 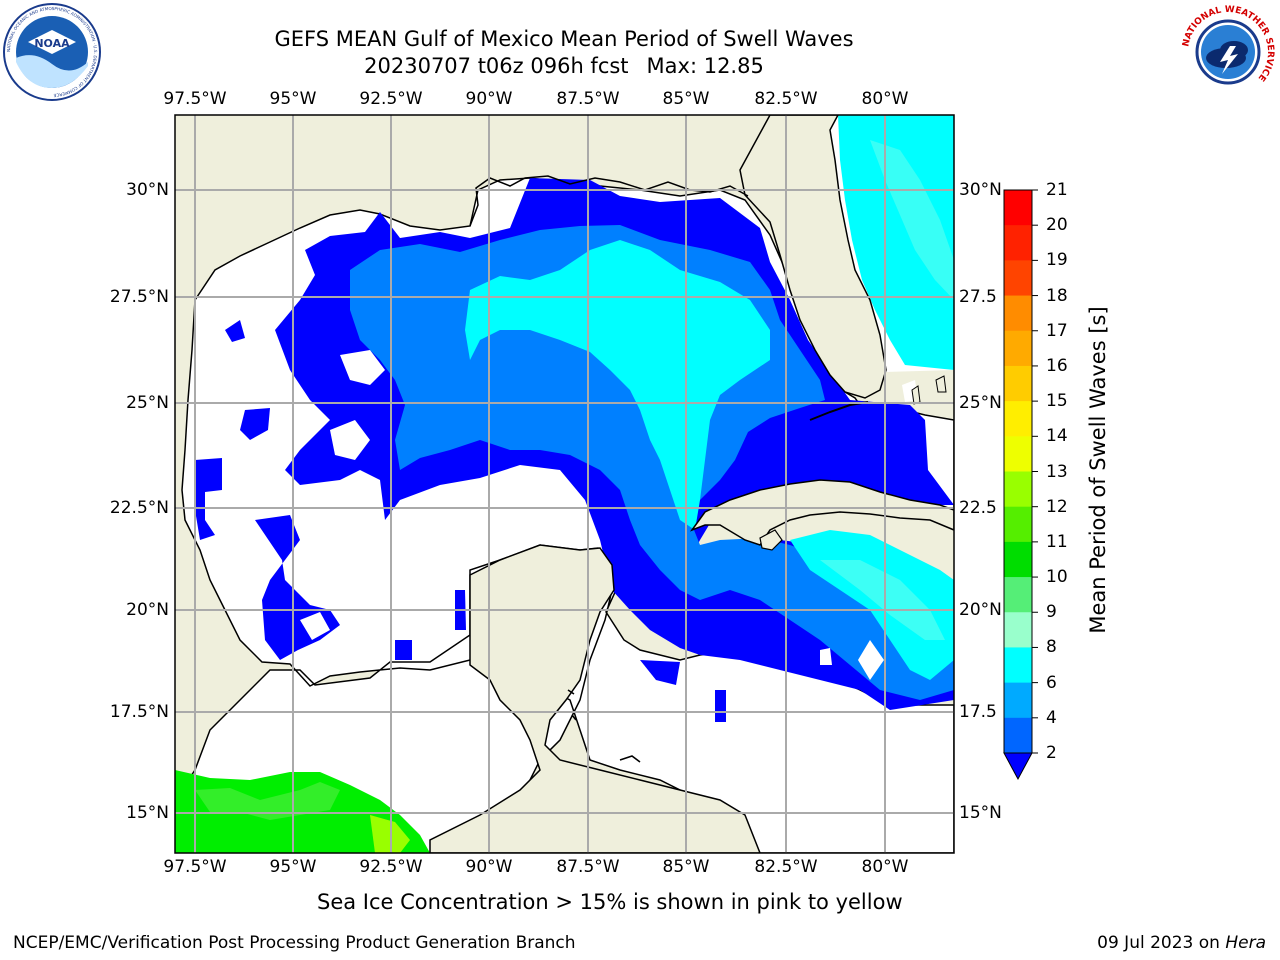 I want to click on swell-patch-west3, so click(x=235, y=331).